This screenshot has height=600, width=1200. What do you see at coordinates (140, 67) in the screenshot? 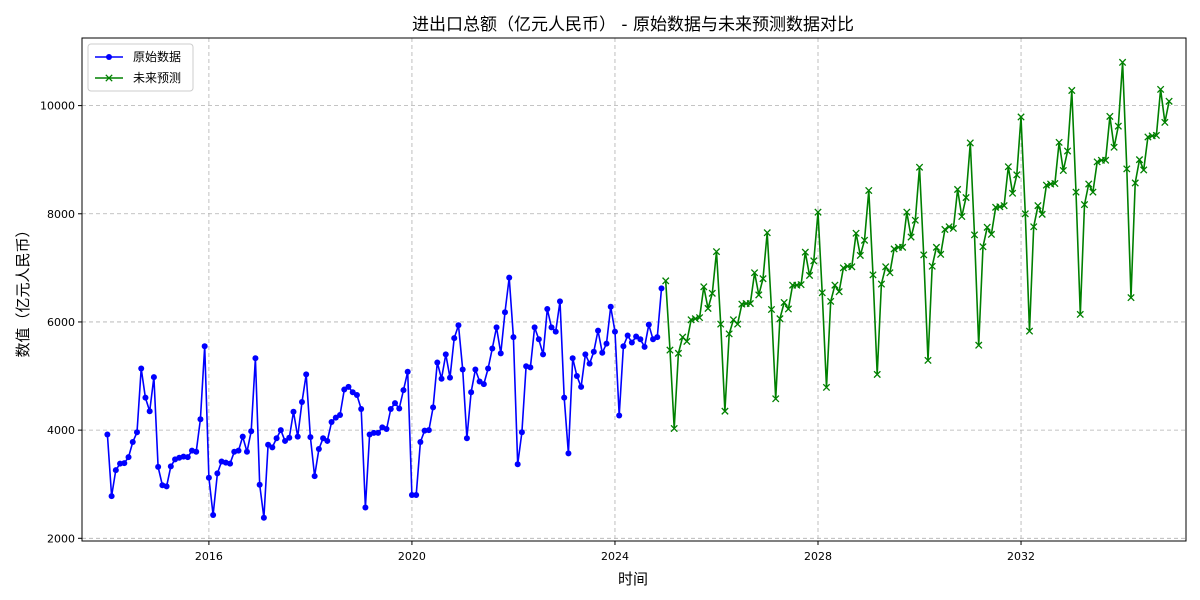
I see `legend-box` at bounding box center [140, 67].